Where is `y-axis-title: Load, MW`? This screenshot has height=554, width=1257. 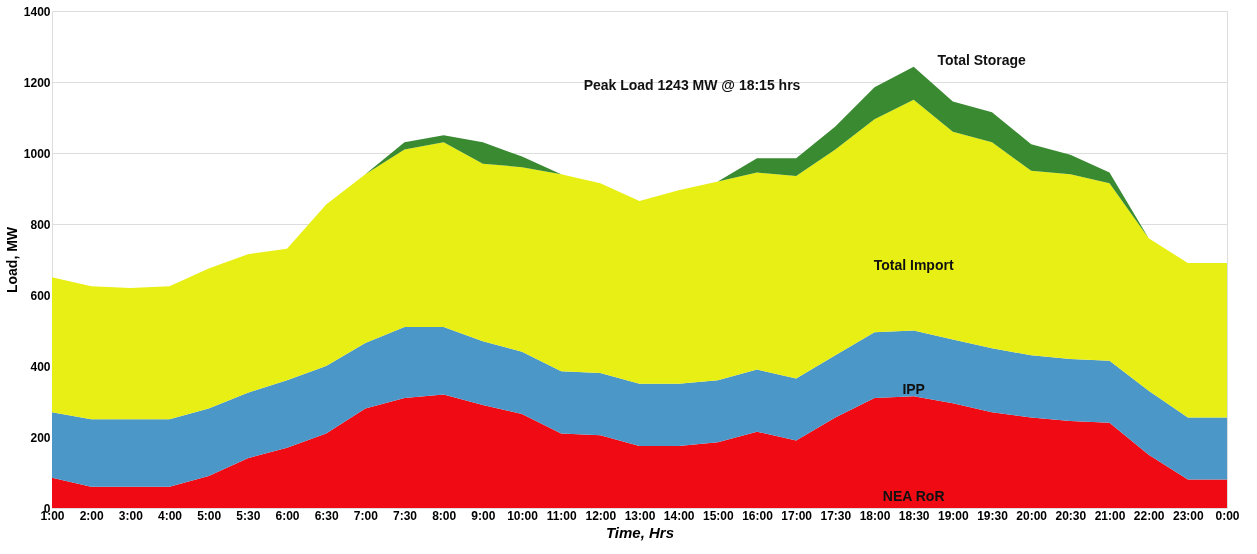 y-axis-title: Load, MW is located at coordinates (11, 260).